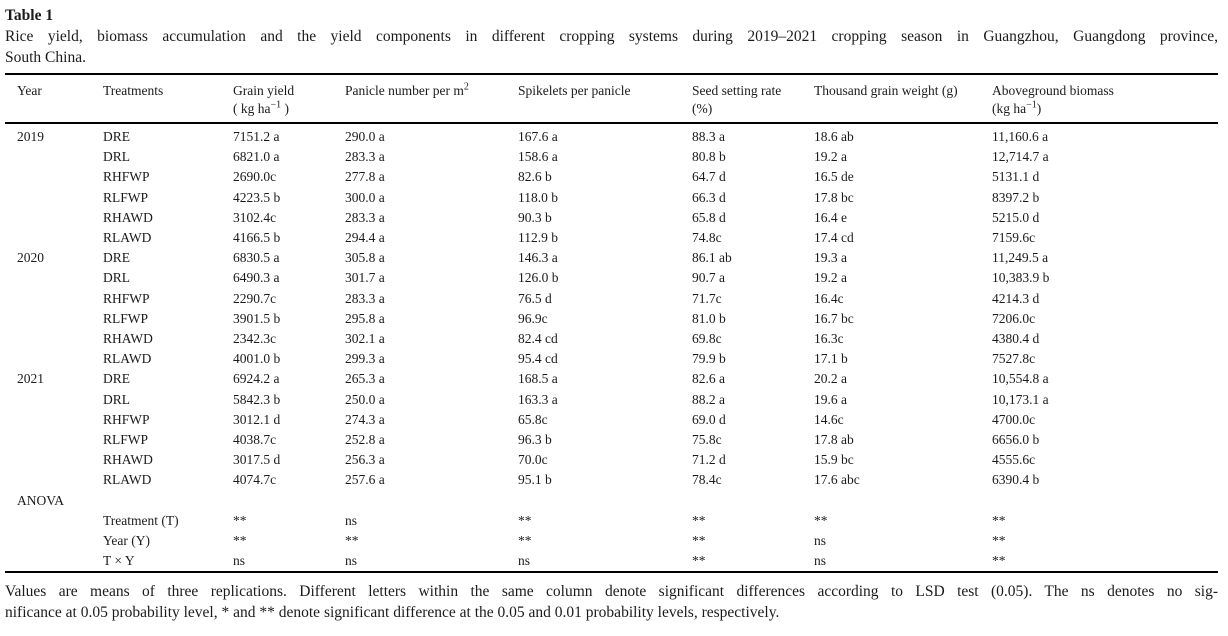 The width and height of the screenshot is (1228, 636). I want to click on spikelets-cell: 158.6 a, so click(538, 157).